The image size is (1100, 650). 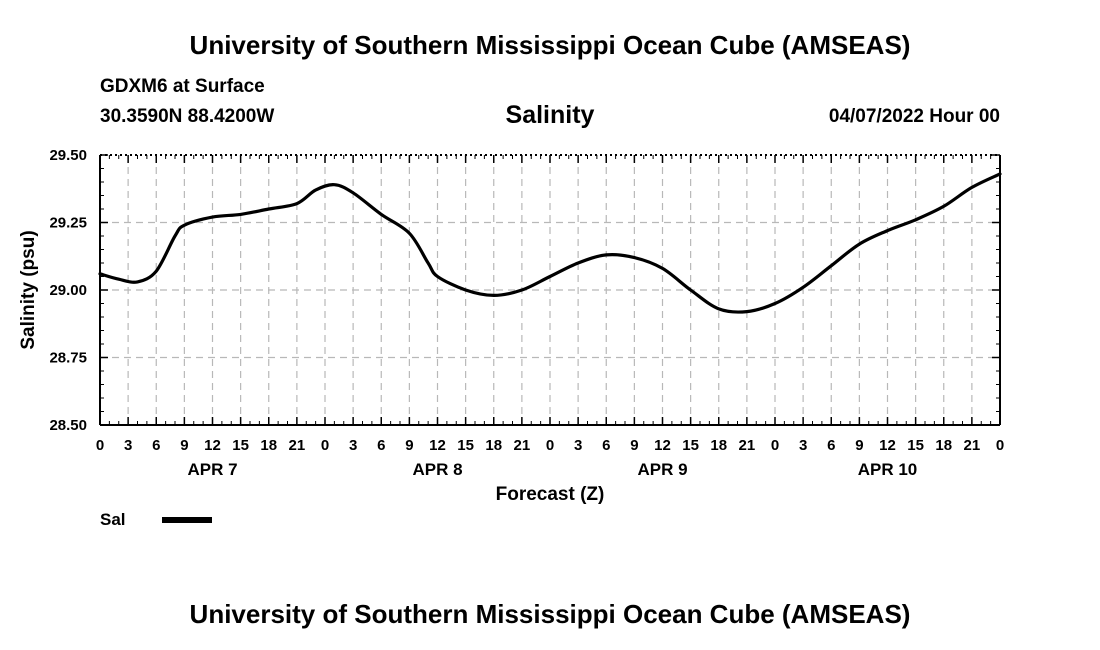 I want to click on y-tick-labels: 29.50 29.25 29.00 28.75 28.50, so click(x=68, y=290).